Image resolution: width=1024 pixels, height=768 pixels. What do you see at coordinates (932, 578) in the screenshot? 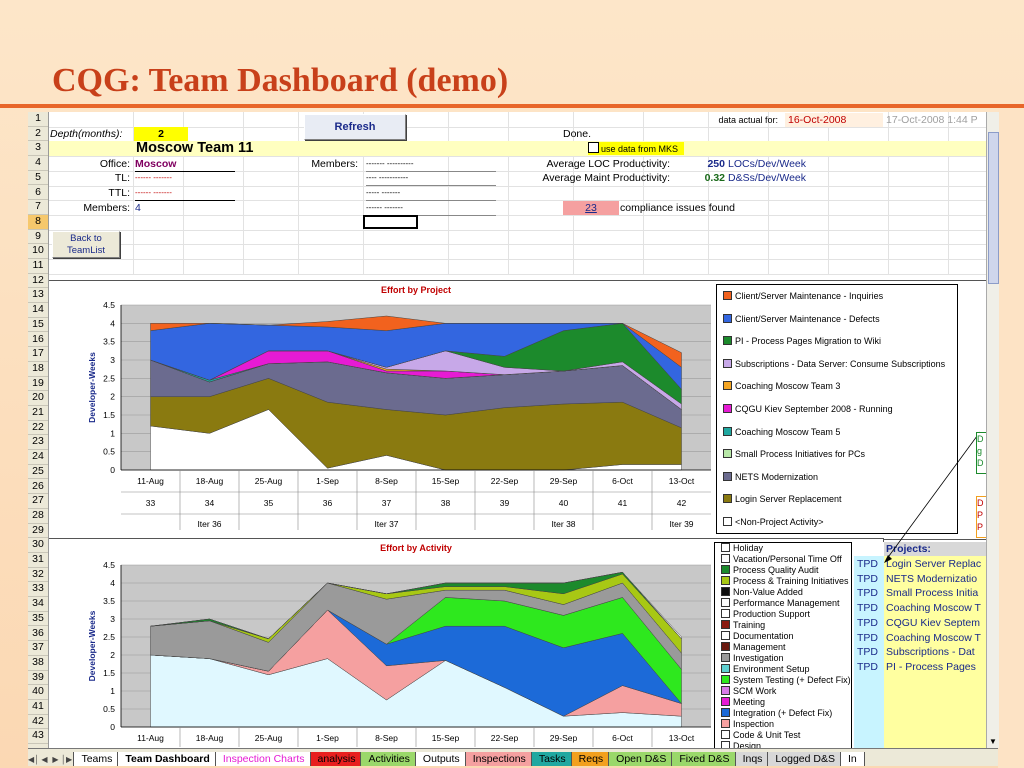
I see `project-name: NETS Modernizatio` at bounding box center [932, 578].